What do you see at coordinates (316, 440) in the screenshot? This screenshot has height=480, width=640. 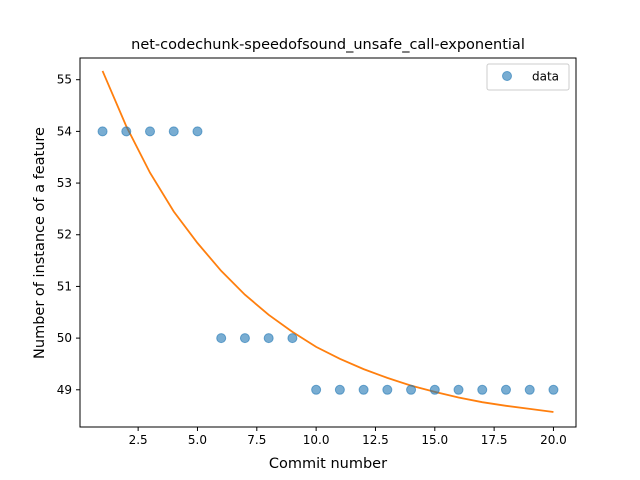 I see `x-tick-label: 10.0` at bounding box center [316, 440].